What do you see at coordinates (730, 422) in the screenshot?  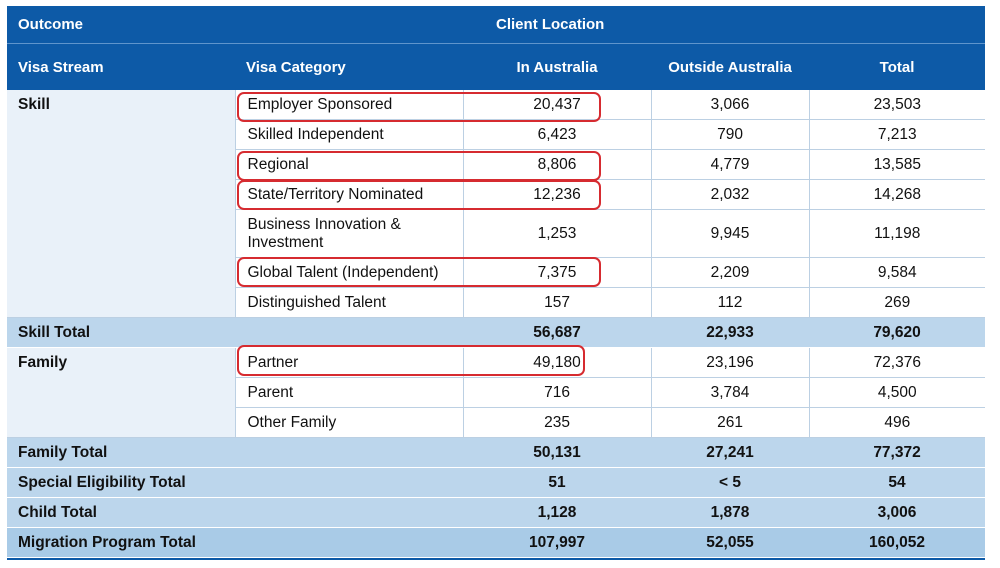 I see `outside-australia-cell: 261` at bounding box center [730, 422].